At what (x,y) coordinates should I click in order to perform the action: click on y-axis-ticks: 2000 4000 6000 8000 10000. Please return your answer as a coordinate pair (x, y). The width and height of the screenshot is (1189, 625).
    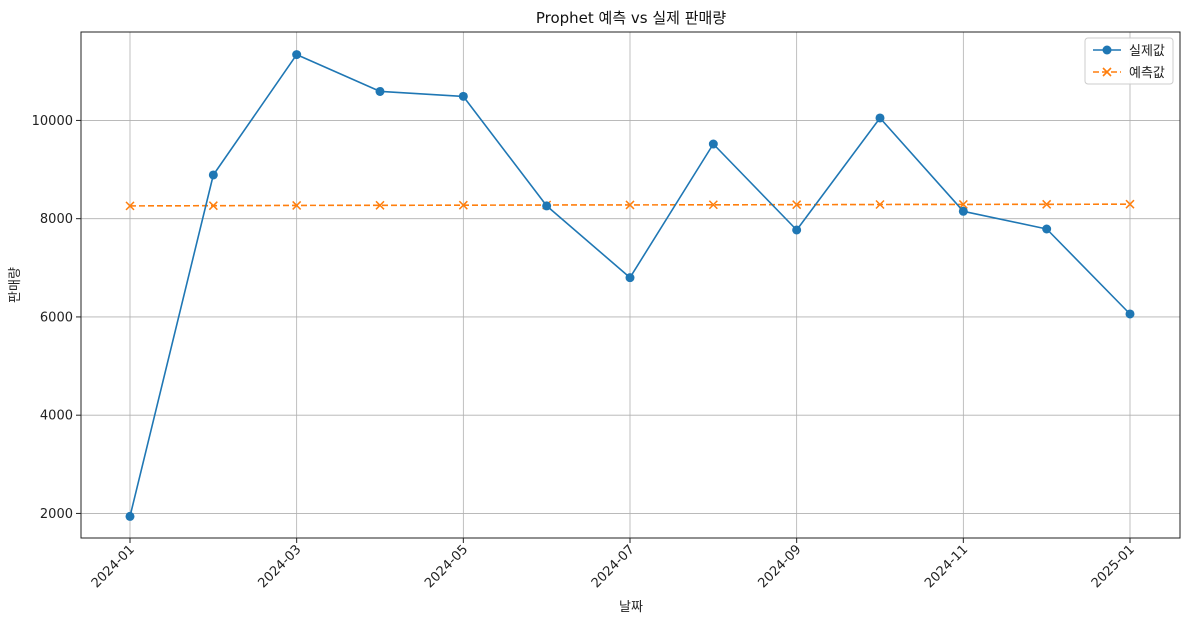
    Looking at the image, I should click on (56, 318).